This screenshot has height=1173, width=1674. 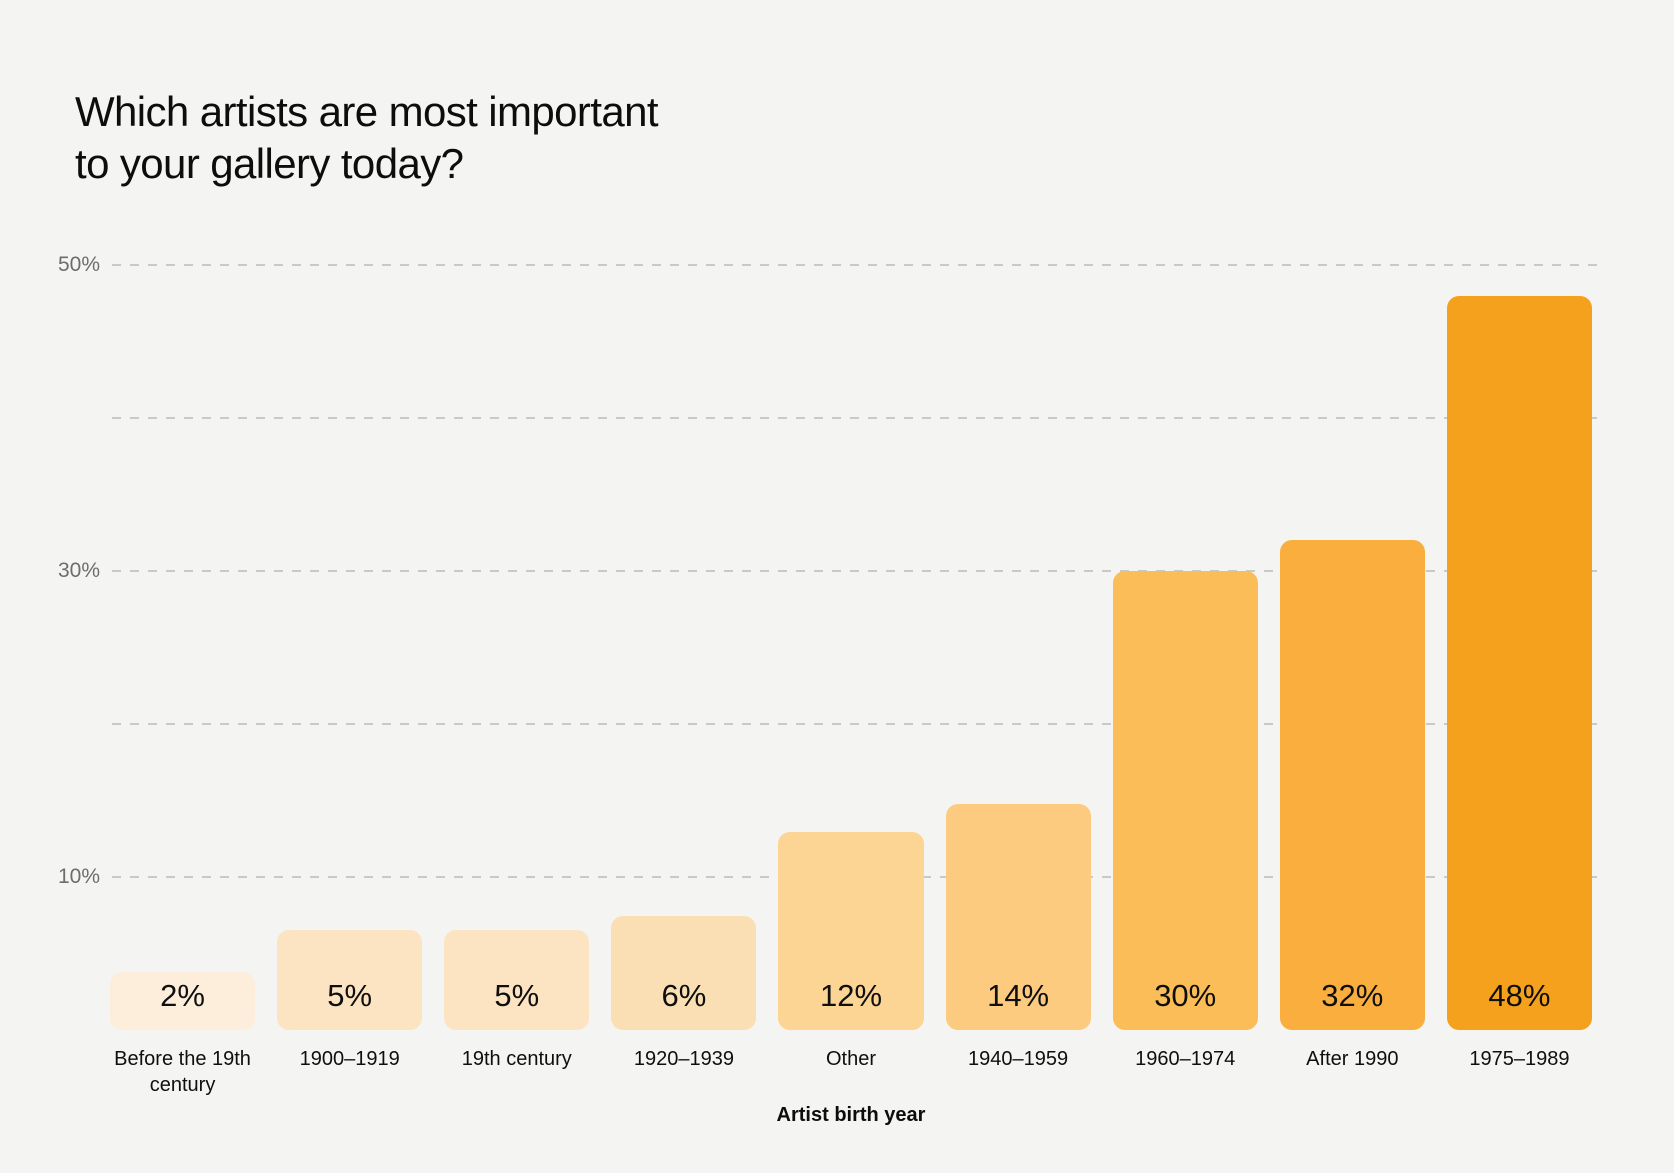 What do you see at coordinates (78, 570) in the screenshot?
I see `y-axis-tick-label: 30%` at bounding box center [78, 570].